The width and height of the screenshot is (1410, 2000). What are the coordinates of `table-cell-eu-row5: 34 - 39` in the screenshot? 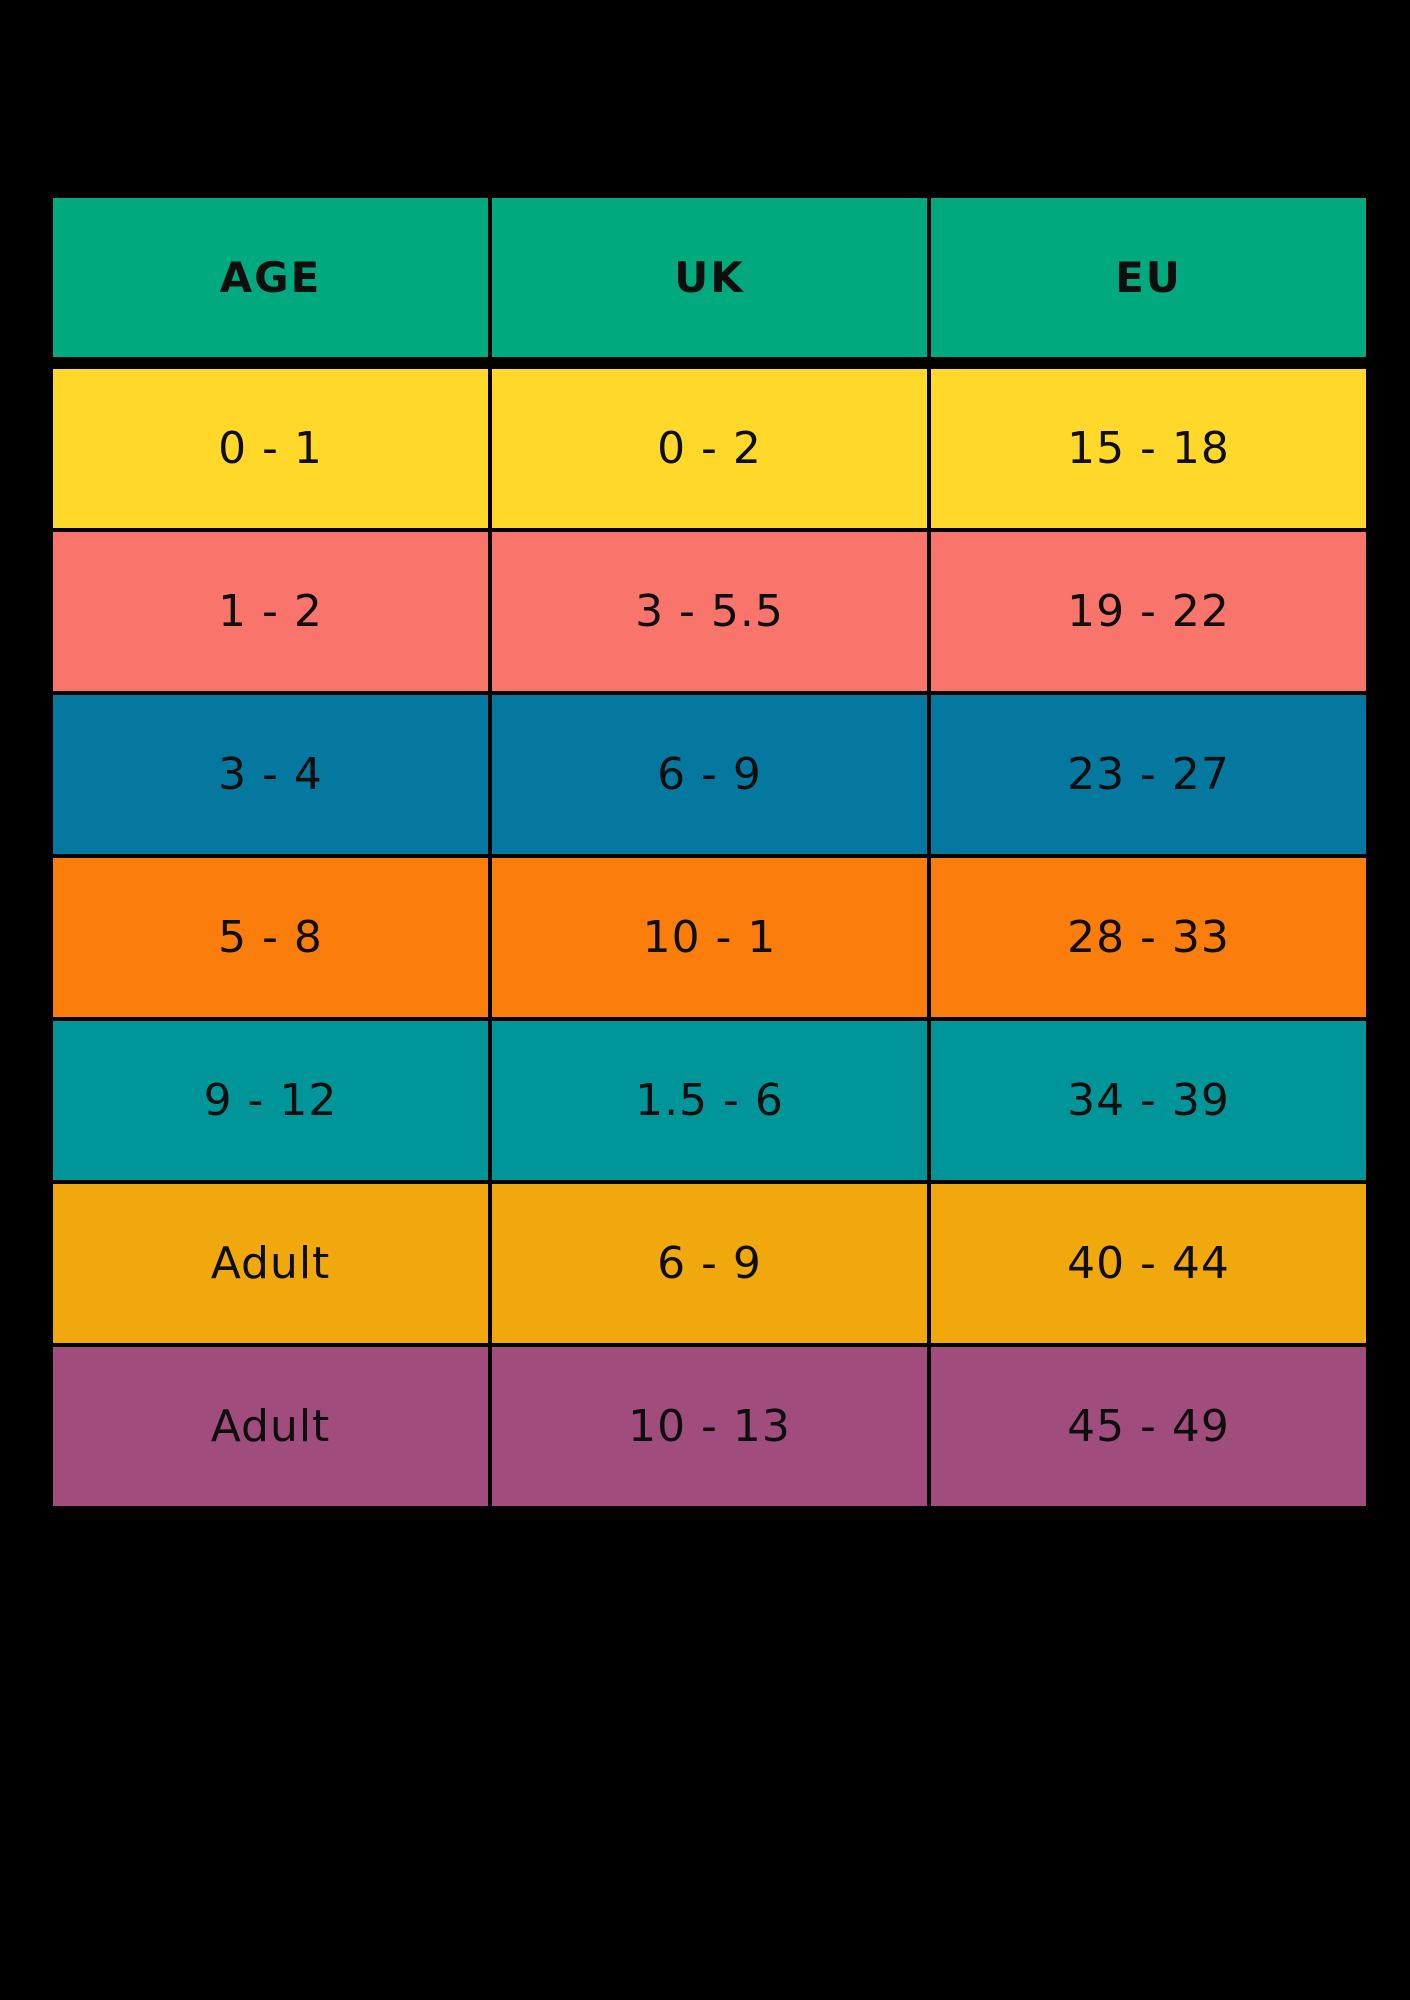 It's located at (1148, 1100).